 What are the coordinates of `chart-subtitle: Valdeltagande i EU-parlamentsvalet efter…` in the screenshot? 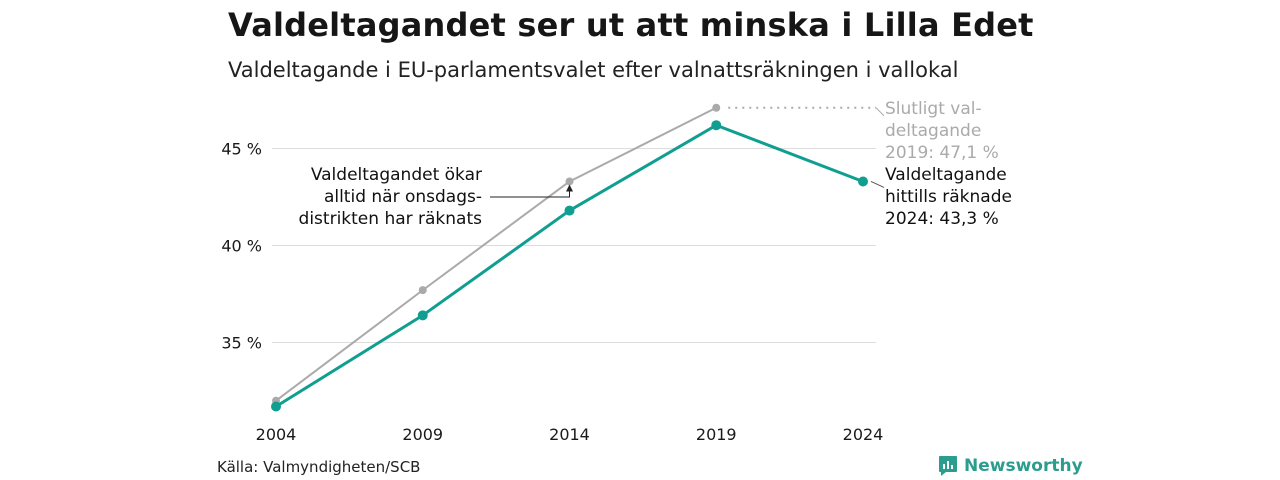 It's located at (593, 70).